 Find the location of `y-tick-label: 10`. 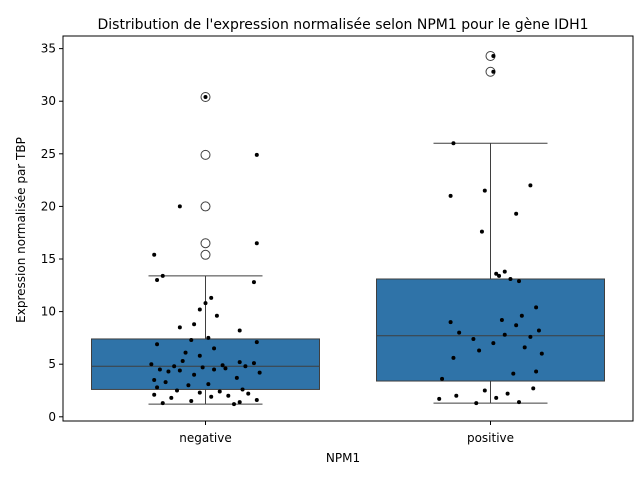

y-tick-label: 10 is located at coordinates (48, 312).